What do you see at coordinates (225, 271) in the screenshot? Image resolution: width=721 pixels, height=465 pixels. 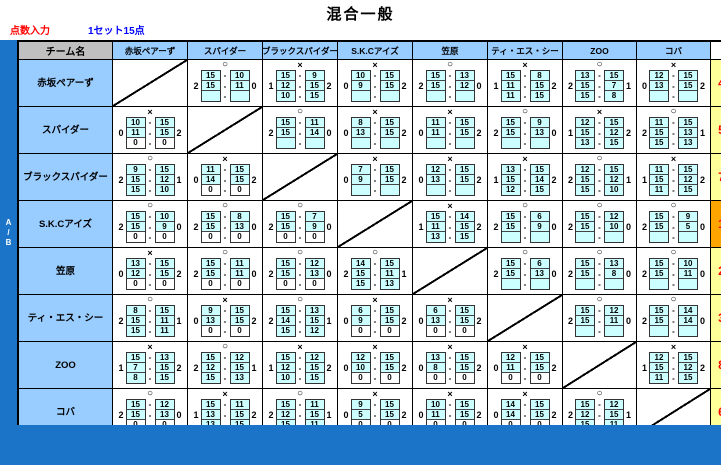 I see `match-cell-r5-c2: ○ 2 15 15 0- - -11 11 0 0` at bounding box center [225, 271].